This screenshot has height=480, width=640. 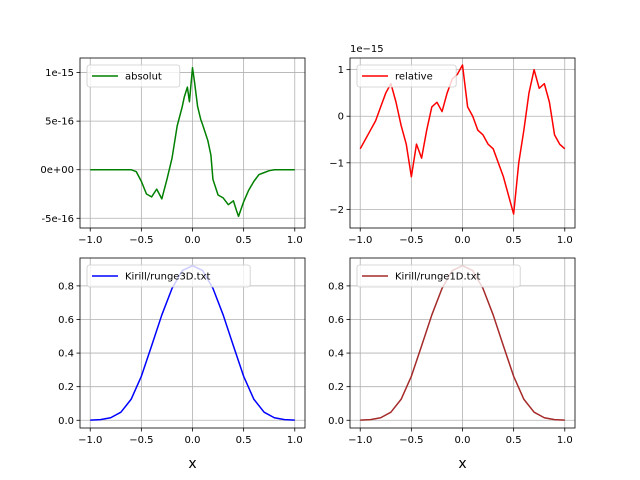 What do you see at coordinates (59, 122) in the screenshot?
I see `y-tick-label: 5e-16` at bounding box center [59, 122].